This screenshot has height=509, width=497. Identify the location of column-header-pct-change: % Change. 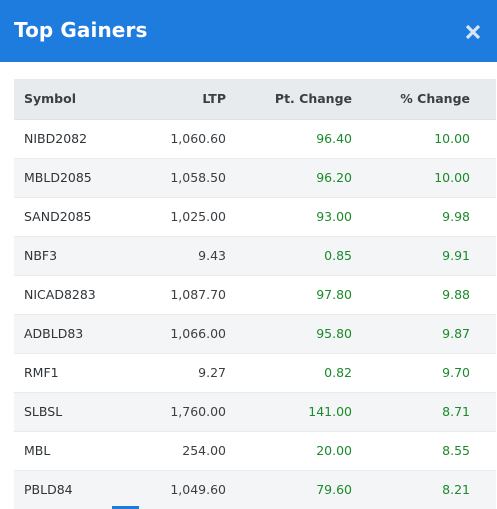
(411, 99).